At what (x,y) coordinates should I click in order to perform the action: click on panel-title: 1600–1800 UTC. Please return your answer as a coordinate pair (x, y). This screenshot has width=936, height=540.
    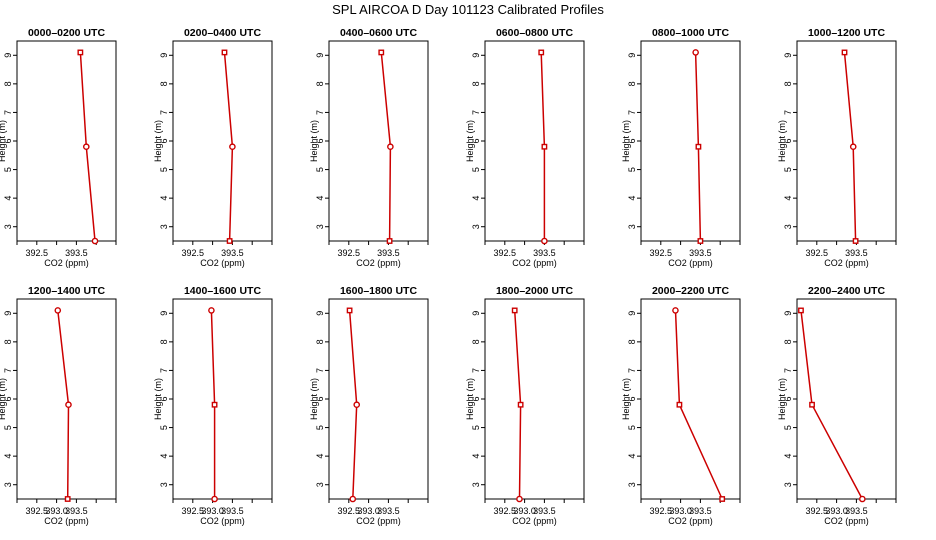
    Looking at the image, I should click on (378, 291).